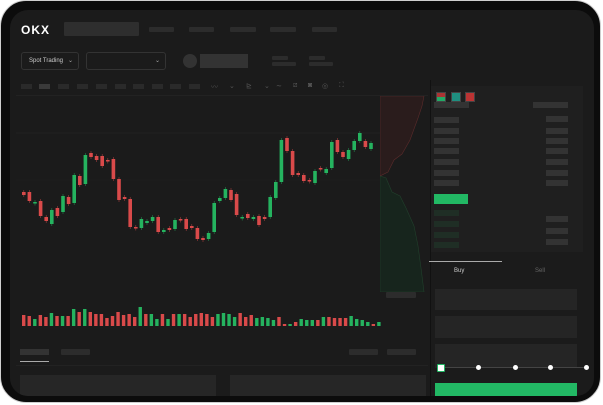  What do you see at coordinates (341, 85) in the screenshot?
I see `fullscreen-icon: ⛶` at bounding box center [341, 85].